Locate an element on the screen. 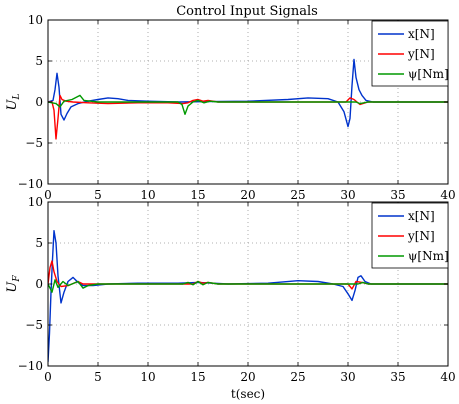 Image resolution: width=459 pixels, height=404 pixels. y-axis-label-subscript: F is located at coordinates (17, 279).